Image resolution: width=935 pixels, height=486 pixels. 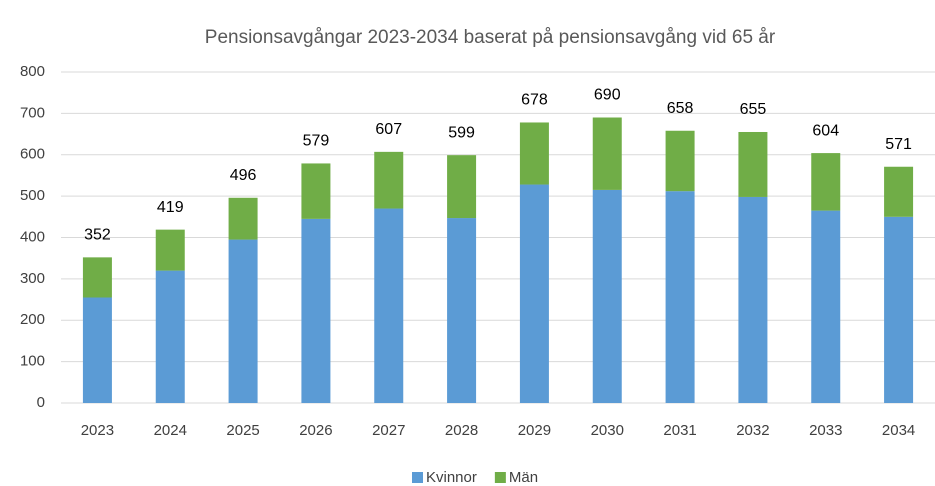 I want to click on legend-label: Kvinnor, so click(x=451, y=477).